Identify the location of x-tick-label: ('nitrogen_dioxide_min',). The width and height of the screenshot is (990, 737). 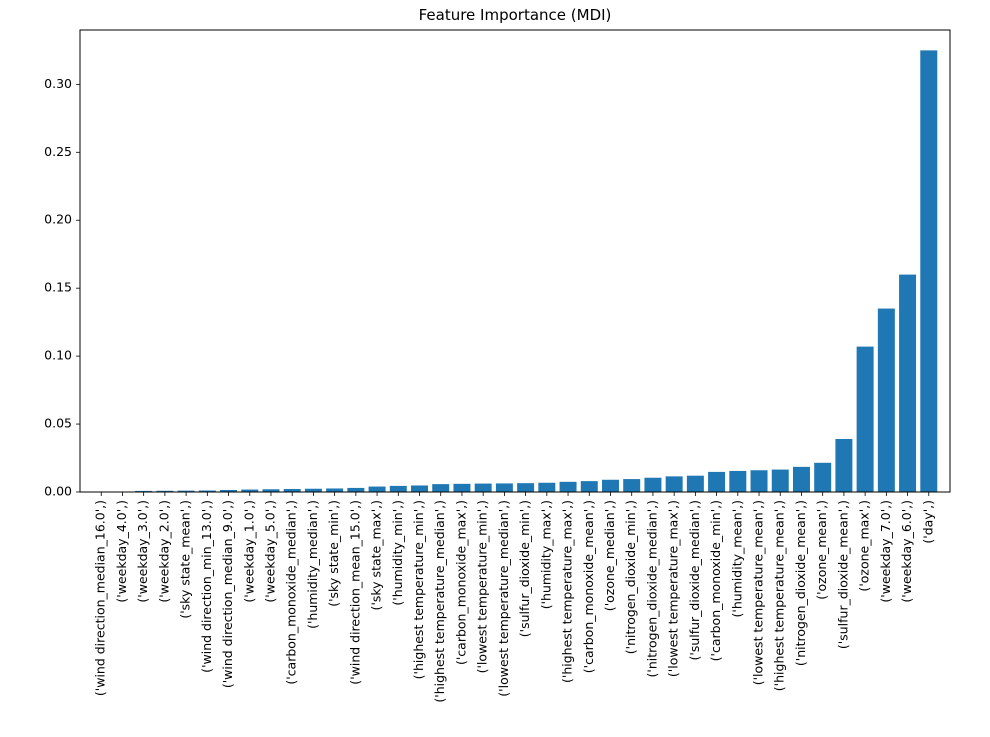
(630, 577).